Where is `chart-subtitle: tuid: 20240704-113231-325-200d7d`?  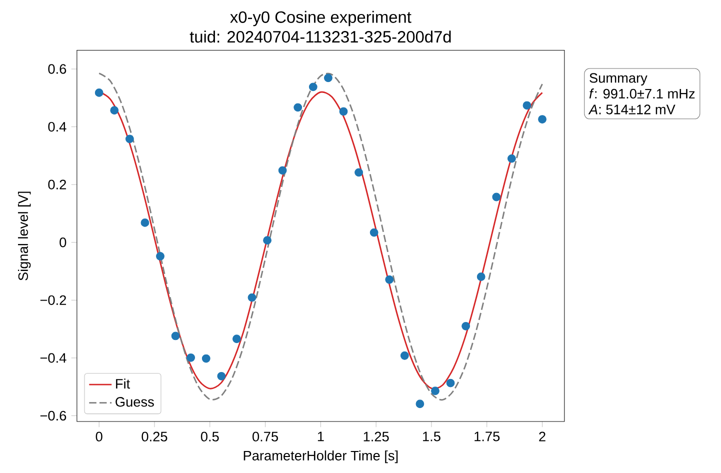 chart-subtitle: tuid: 20240704-113231-325-200d7d is located at coordinates (320, 36).